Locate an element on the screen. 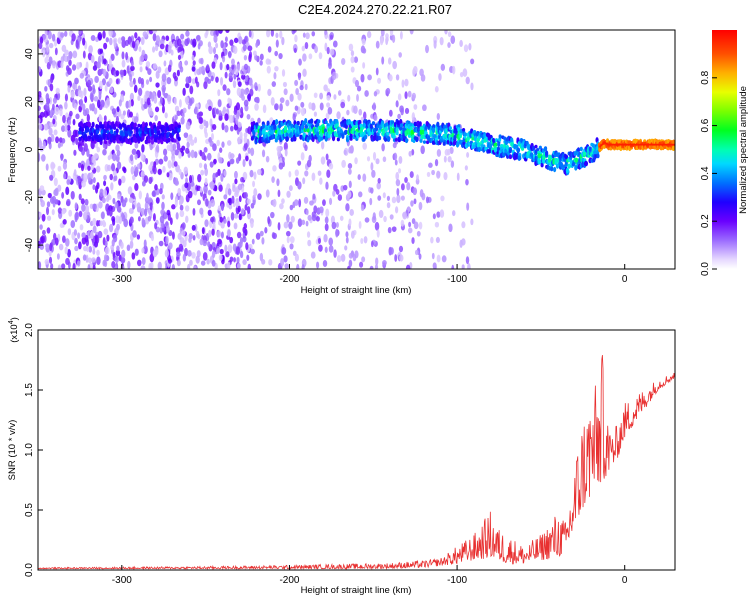  y-tick-label: 2.0 is located at coordinates (29, 330).